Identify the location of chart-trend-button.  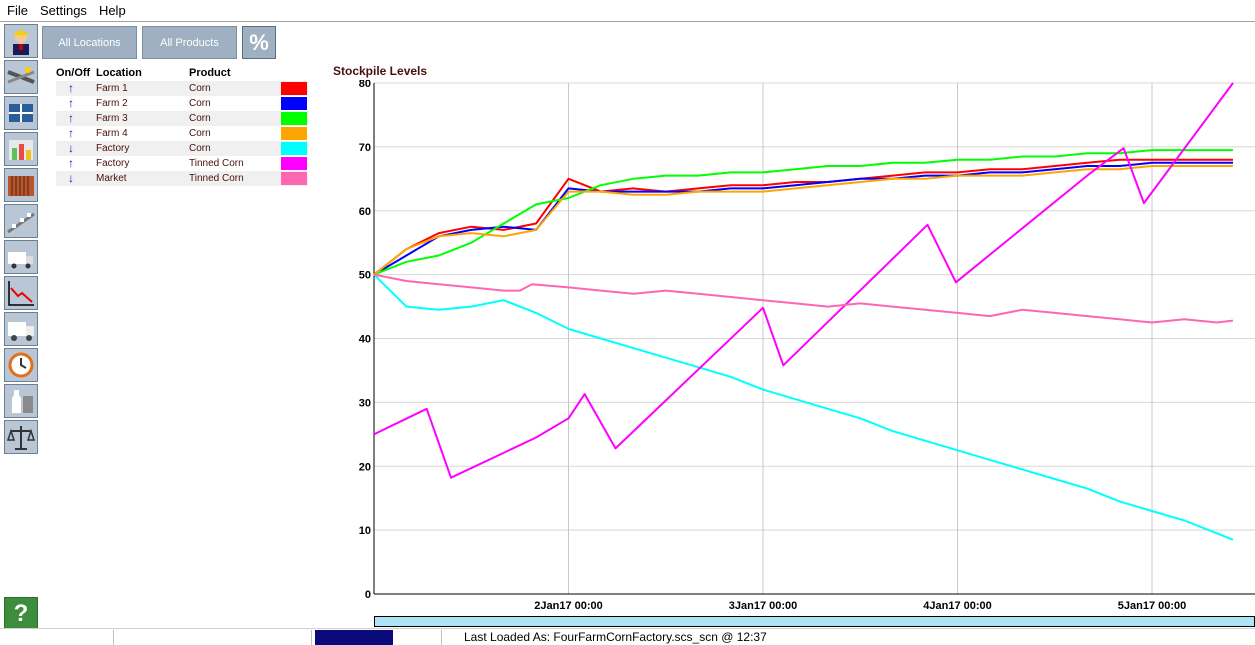
(21, 293).